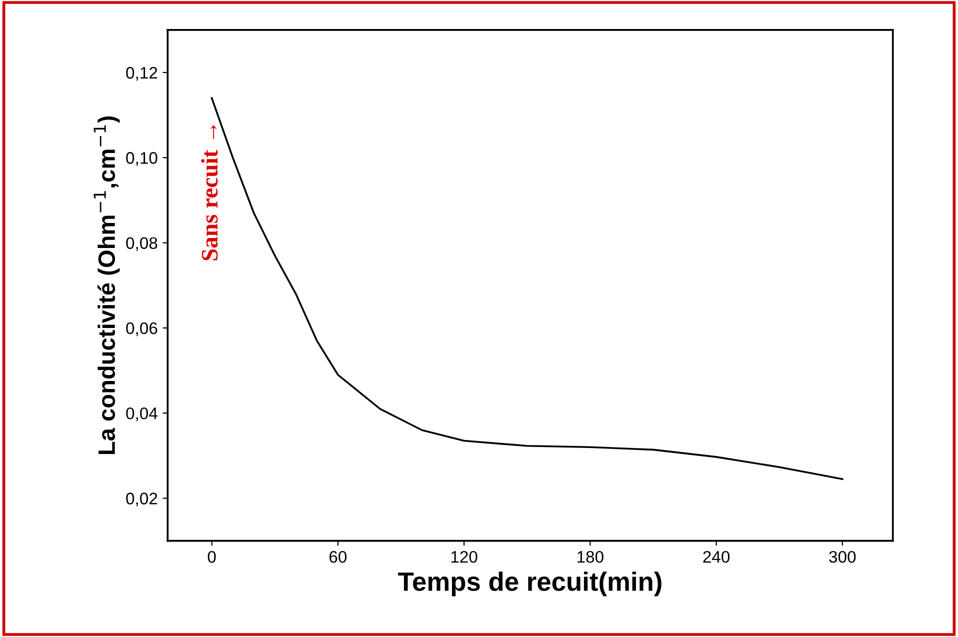 This screenshot has width=958, height=637. I want to click on y-tick-label: 0,02, so click(142, 499).